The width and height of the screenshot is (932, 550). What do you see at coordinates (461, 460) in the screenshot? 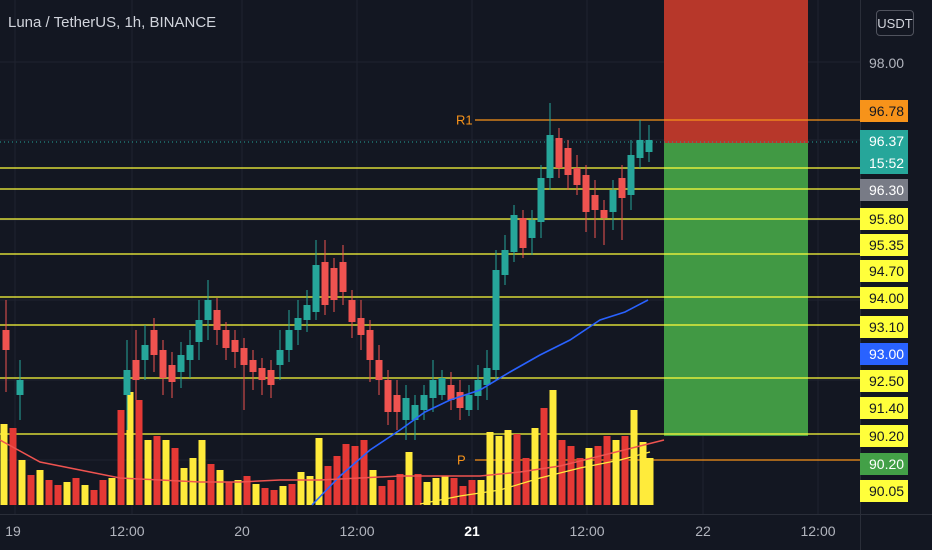
I see `pivot-p-label: P` at bounding box center [461, 460].